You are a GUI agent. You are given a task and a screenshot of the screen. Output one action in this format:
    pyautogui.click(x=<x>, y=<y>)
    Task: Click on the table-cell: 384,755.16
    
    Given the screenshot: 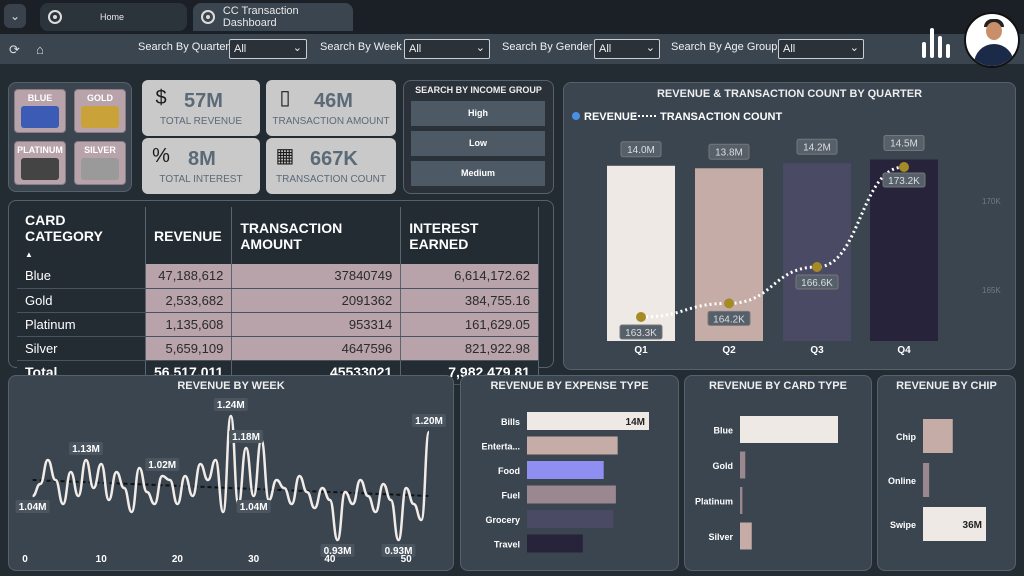 What is the action you would take?
    pyautogui.click(x=469, y=300)
    